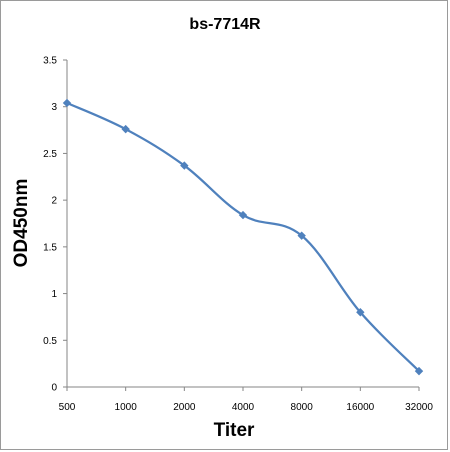  Describe the element at coordinates (54, 201) in the screenshot. I see `y-tick-label: 2` at that location.